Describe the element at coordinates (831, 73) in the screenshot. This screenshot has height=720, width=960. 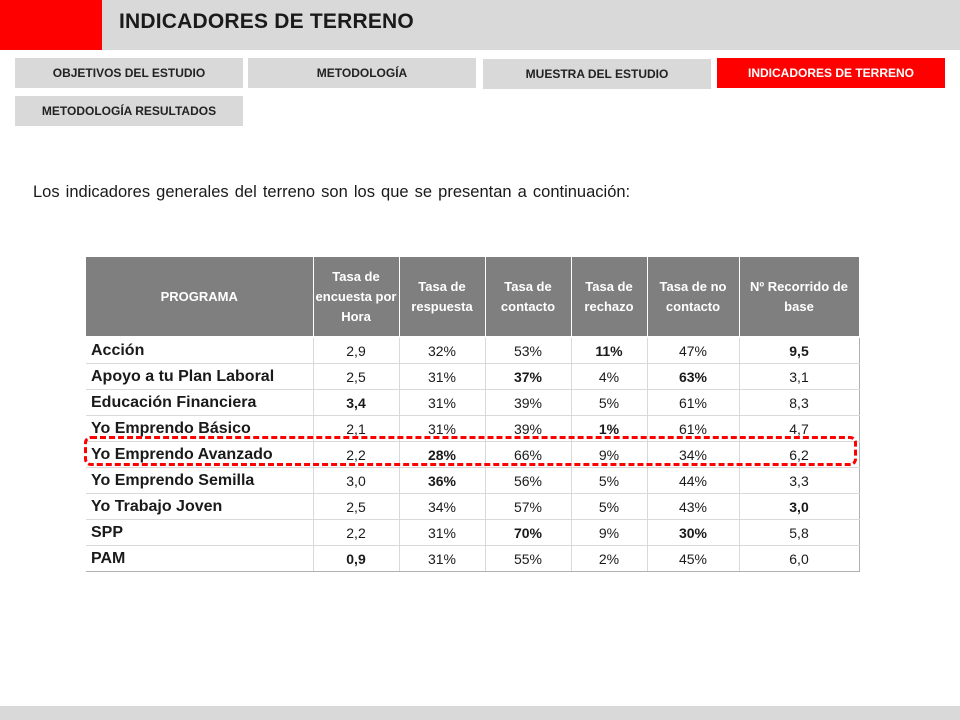
I see `tab-indicadores-de-terreno: INDICADORES DE TERRENO` at that location.